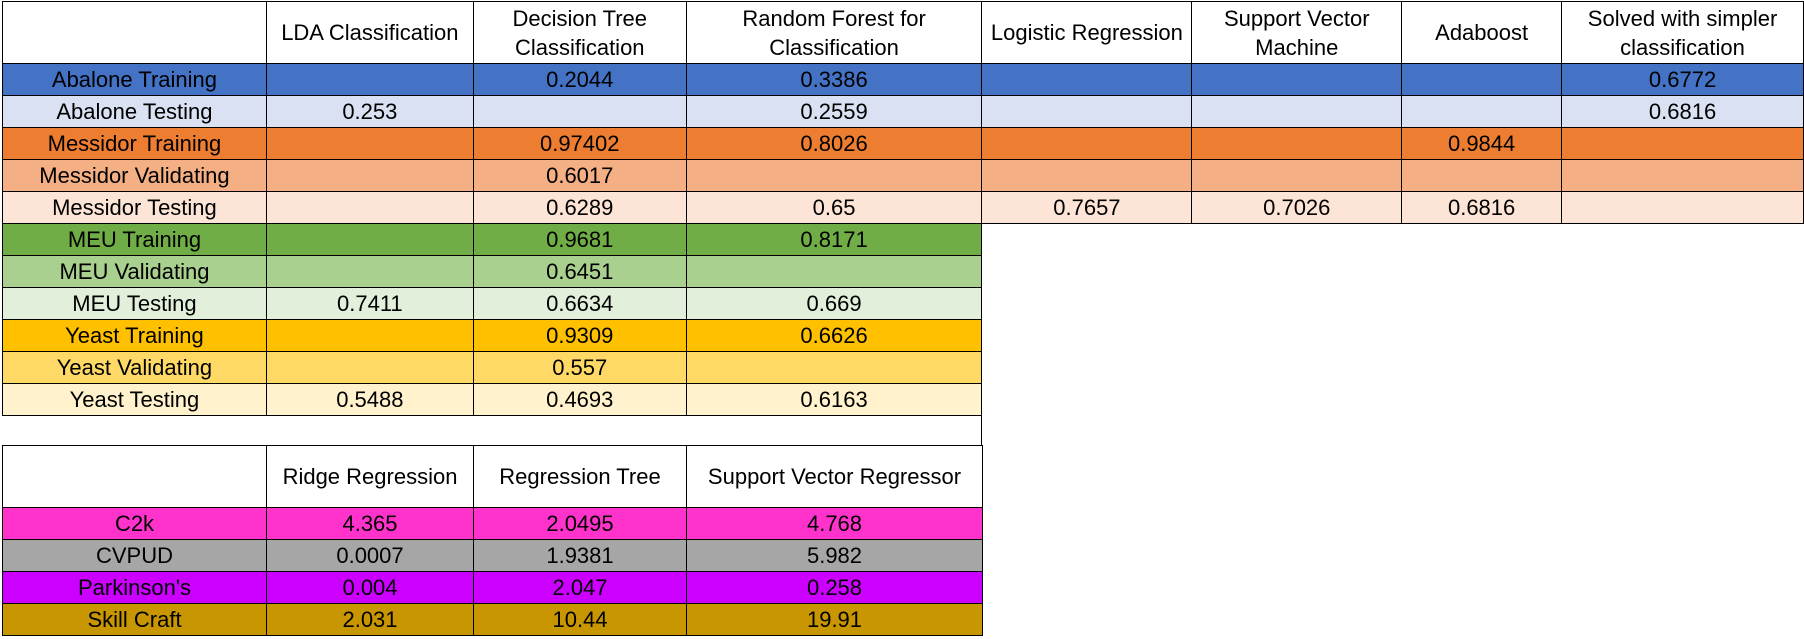 This screenshot has width=1804, height=639. I want to click on table-row: MEU Testing 0.7411 0.6634 0.669, so click(903, 303).